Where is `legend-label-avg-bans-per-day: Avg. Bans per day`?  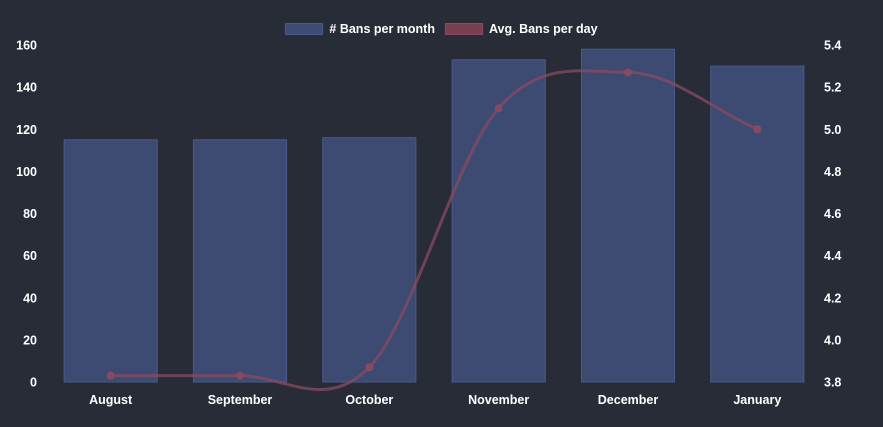 legend-label-avg-bans-per-day: Avg. Bans per day is located at coordinates (543, 29).